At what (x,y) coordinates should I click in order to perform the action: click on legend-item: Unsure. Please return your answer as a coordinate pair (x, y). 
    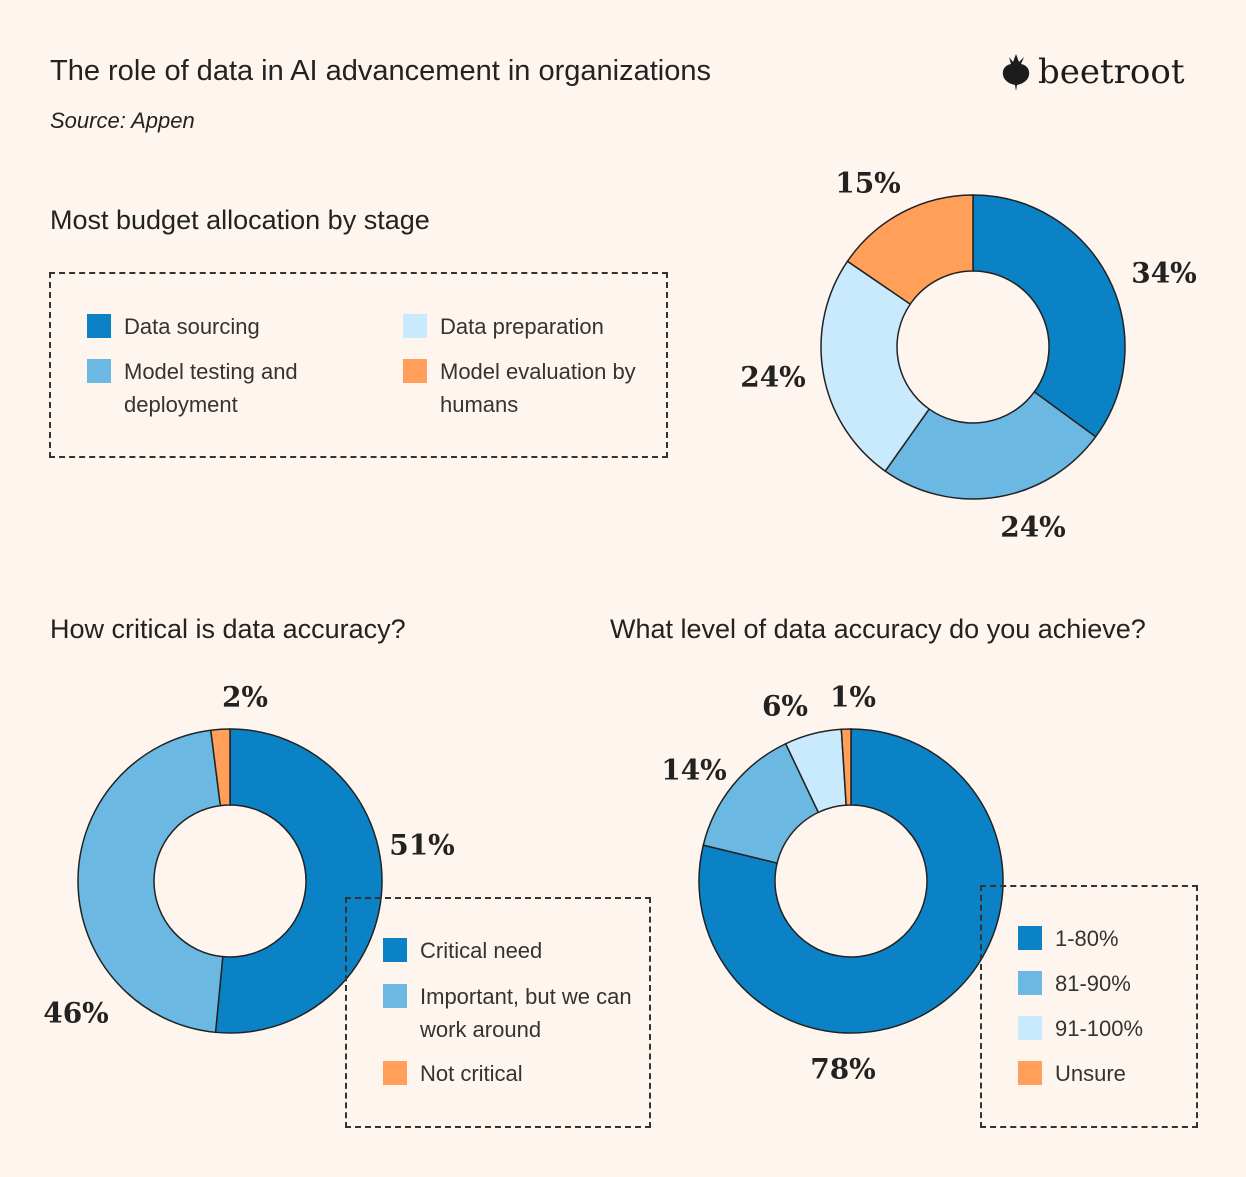
    Looking at the image, I should click on (1072, 1073).